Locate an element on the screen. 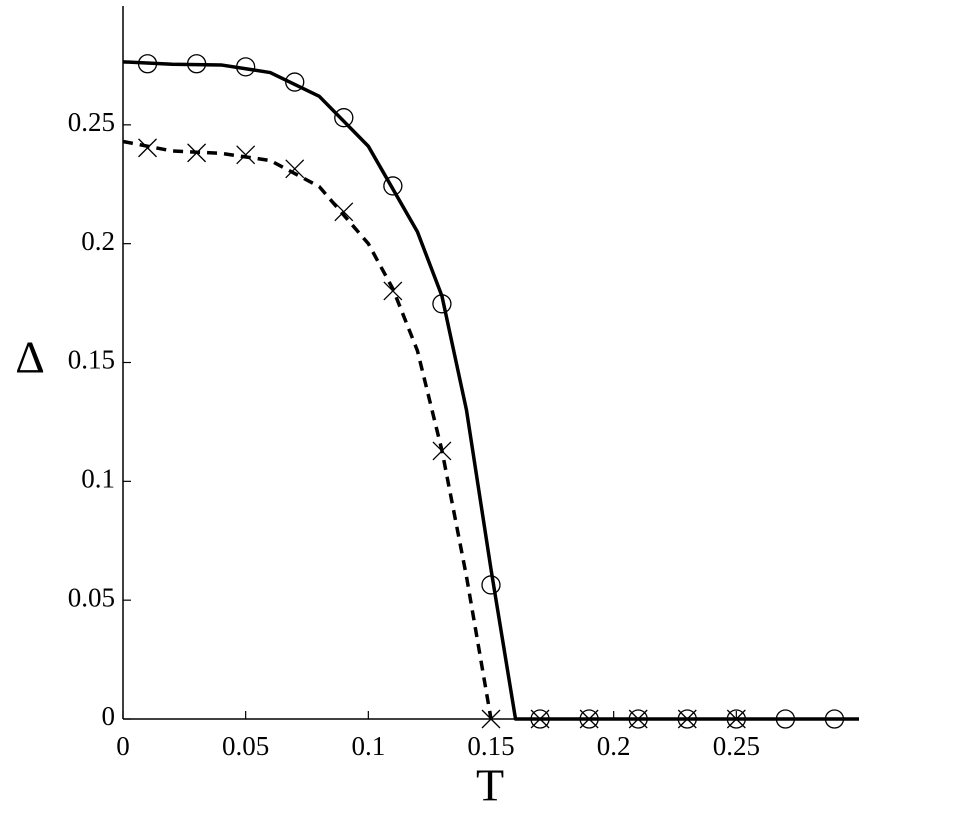 The height and width of the screenshot is (817, 955). x-tick-label: 0.1 is located at coordinates (368, 746).